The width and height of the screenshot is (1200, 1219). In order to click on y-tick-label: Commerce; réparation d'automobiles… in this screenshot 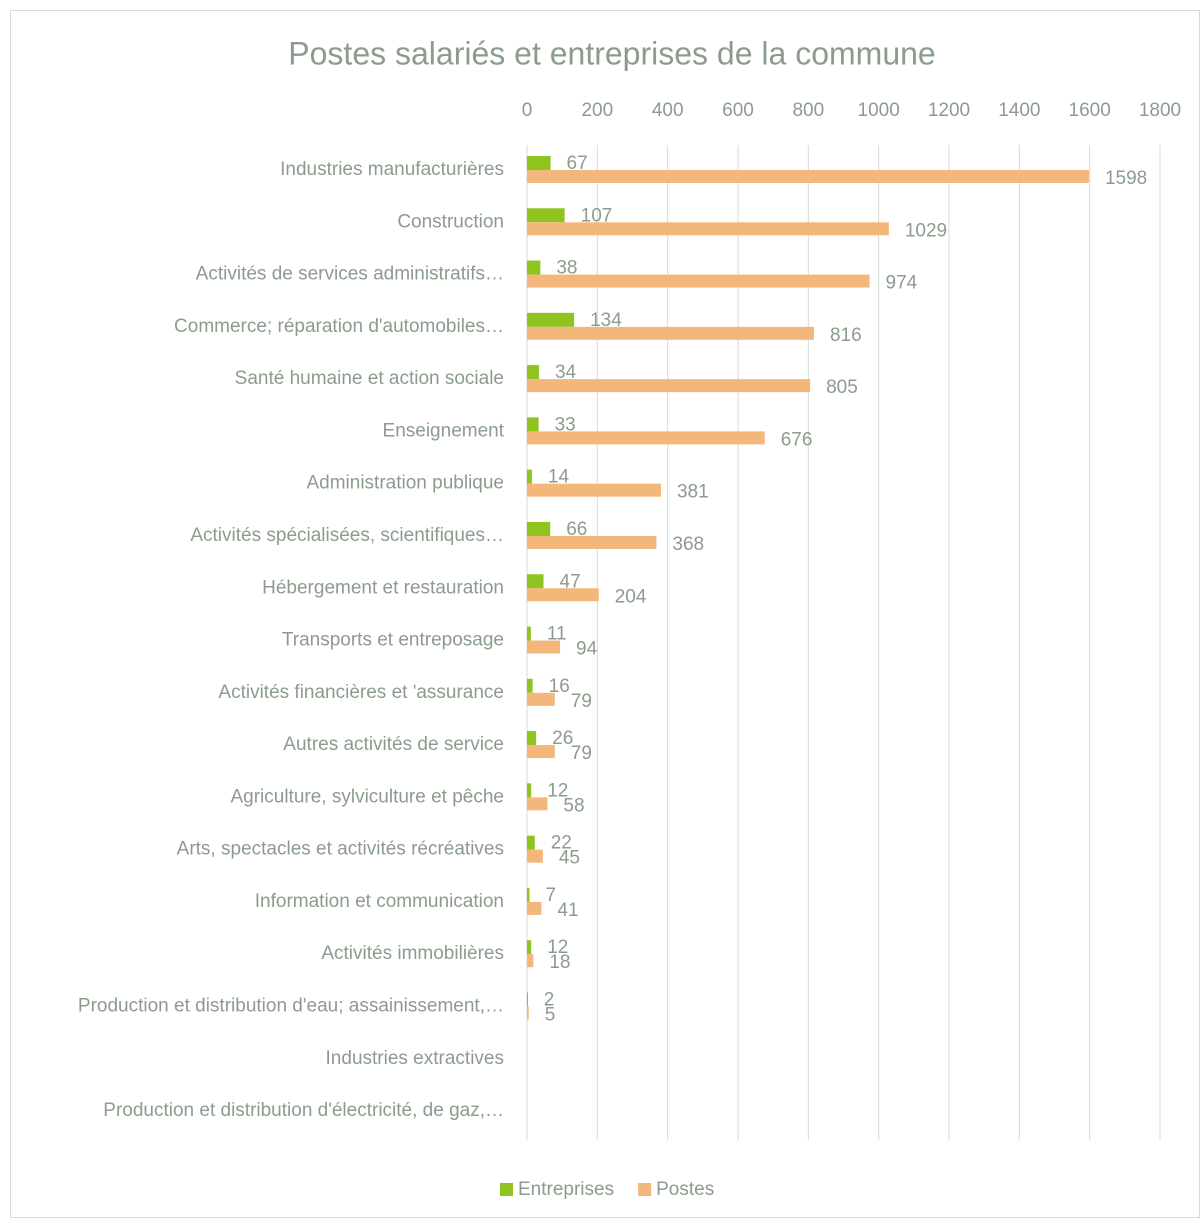, I will do `click(339, 326)`.